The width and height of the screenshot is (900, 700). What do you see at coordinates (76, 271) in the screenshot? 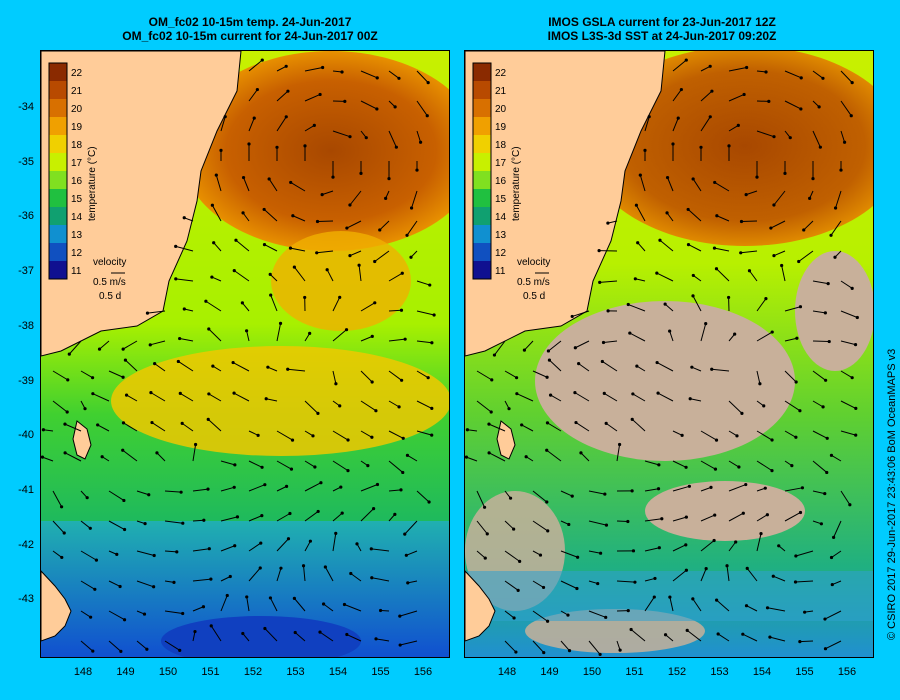
I see `colorbar-tick-label: 11` at bounding box center [76, 271].